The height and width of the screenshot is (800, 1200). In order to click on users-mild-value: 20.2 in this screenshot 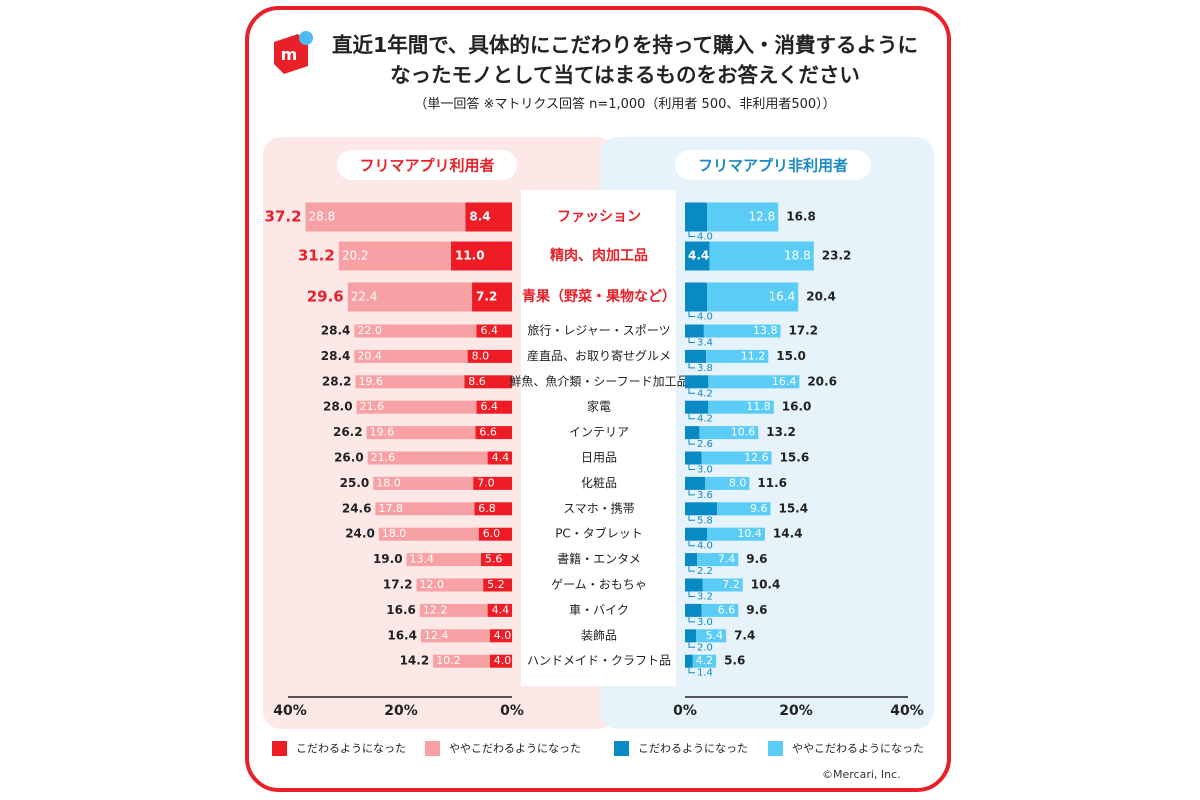, I will do `click(355, 256)`.